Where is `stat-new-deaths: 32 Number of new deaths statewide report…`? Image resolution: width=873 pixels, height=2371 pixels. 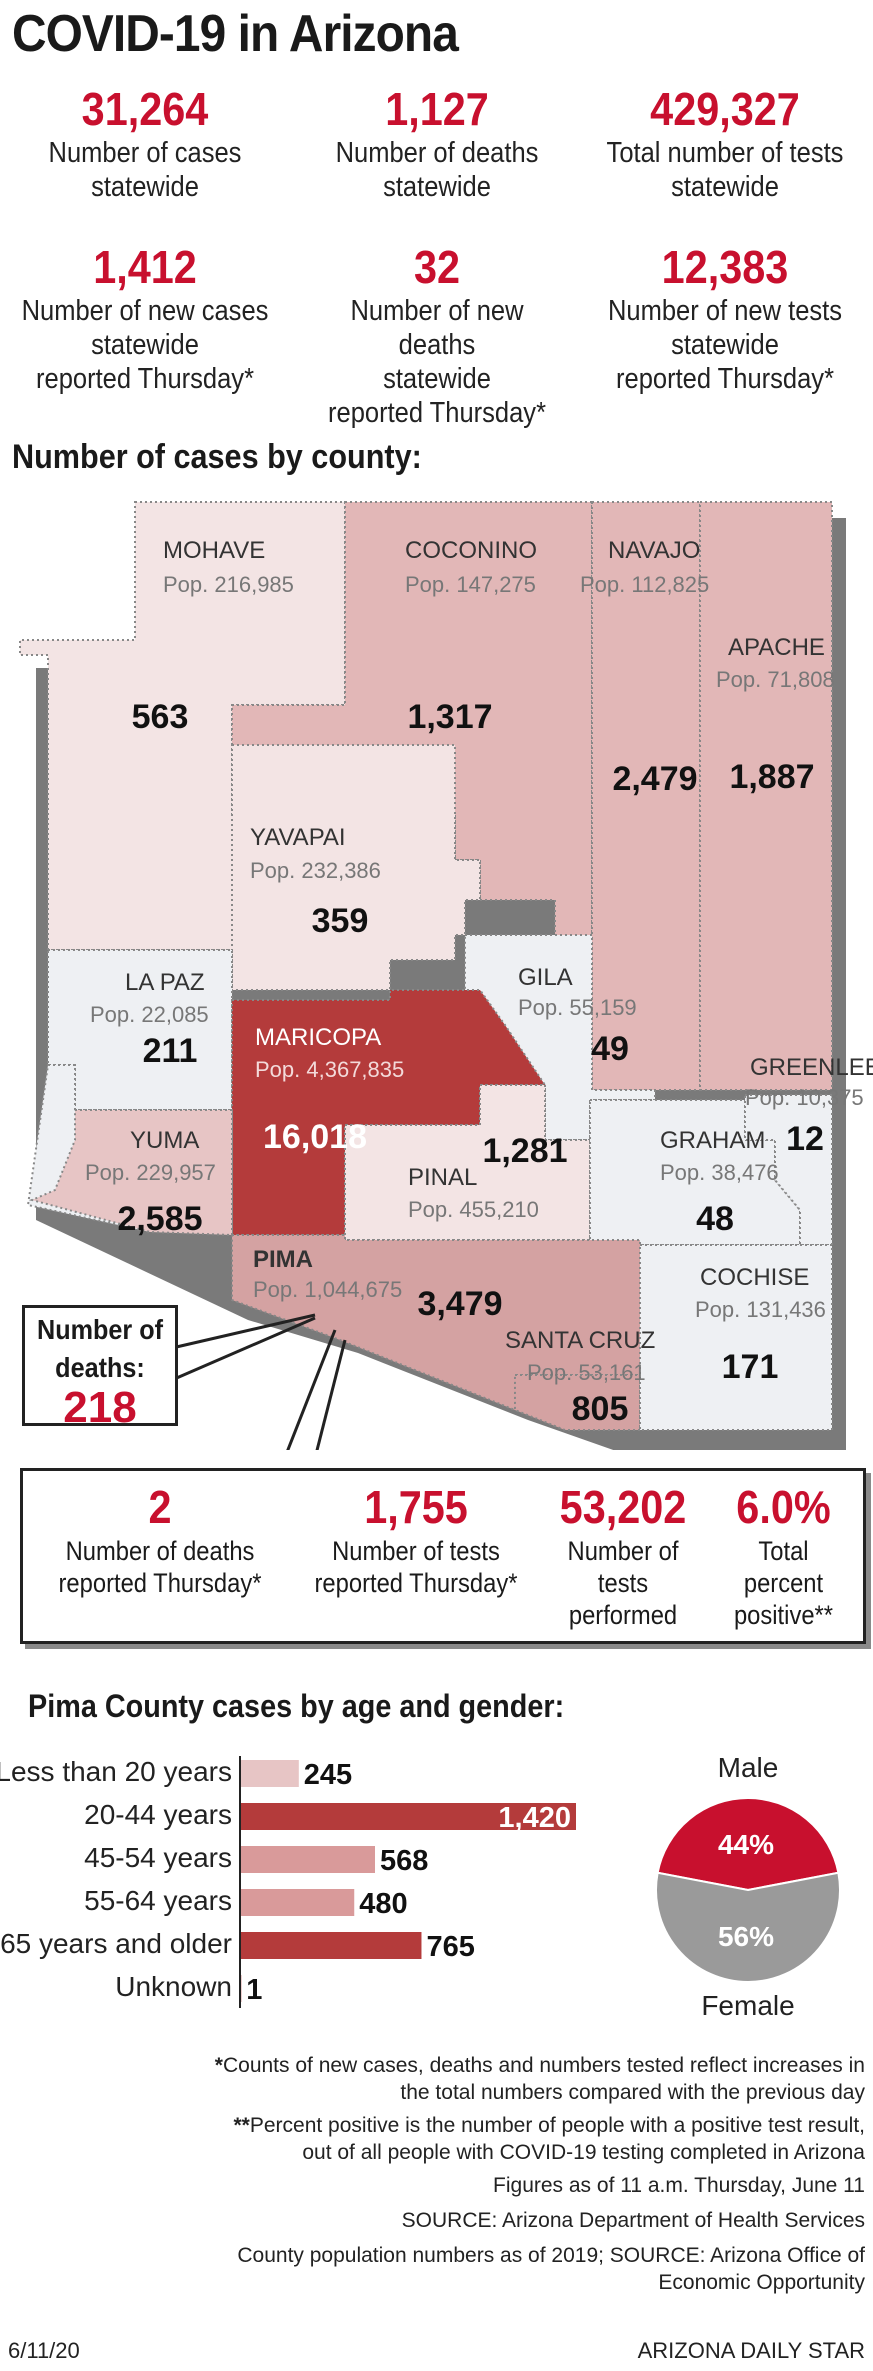
stat-new-deaths: 32 Number of new deaths statewide report… is located at coordinates (437, 335).